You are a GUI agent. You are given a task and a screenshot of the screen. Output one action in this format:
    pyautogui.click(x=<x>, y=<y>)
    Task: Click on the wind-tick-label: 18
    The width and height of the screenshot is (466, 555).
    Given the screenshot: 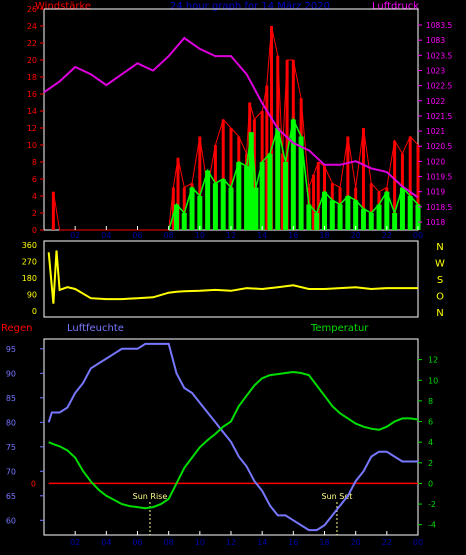 What is the action you would take?
    pyautogui.click(x=32, y=77)
    